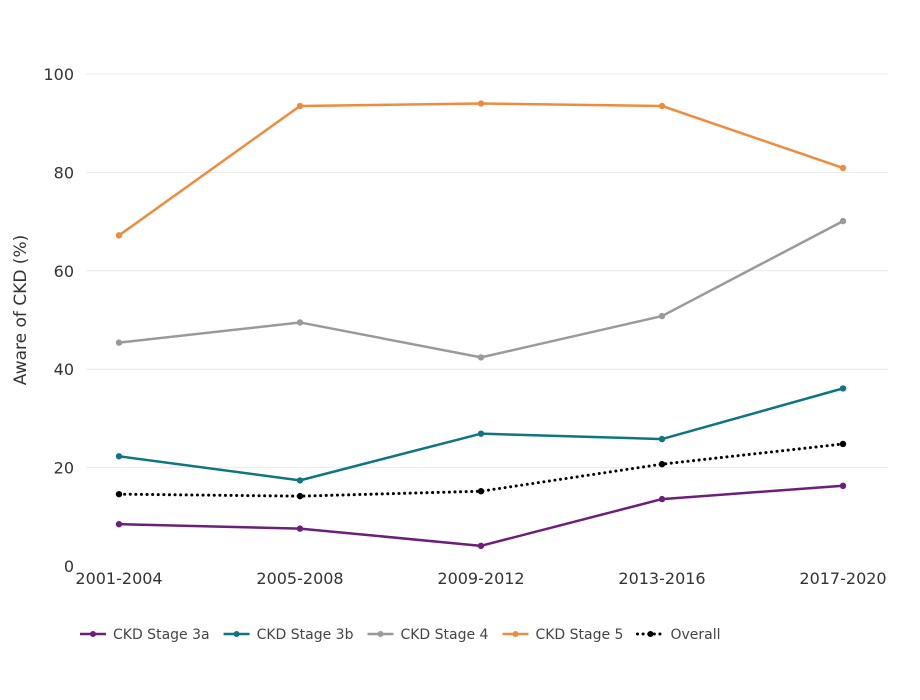 Image resolution: width=920 pixels, height=700 pixels. I want to click on series-ckd-stage-3a, so click(481, 516).